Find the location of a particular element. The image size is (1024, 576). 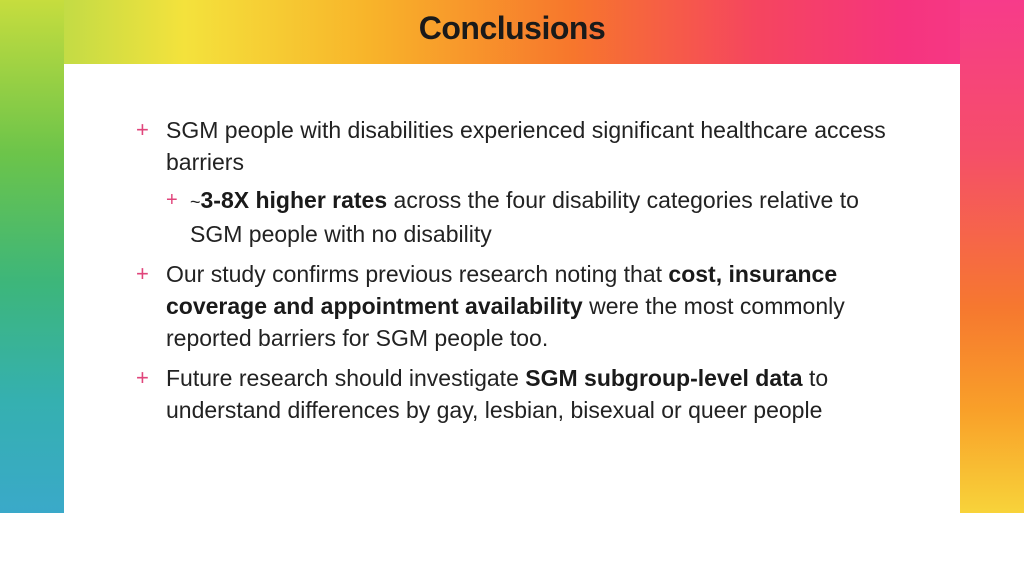

bold-emphasis: 3-8X higher rates is located at coordinates (294, 200).